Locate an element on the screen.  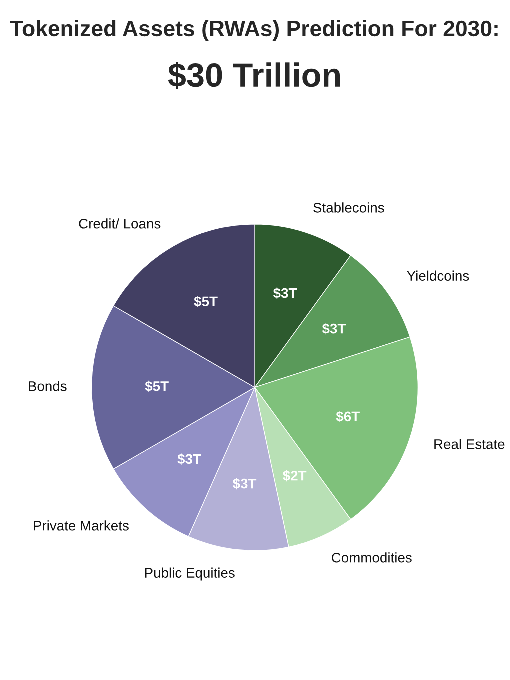
slice-label: Yieldcoins is located at coordinates (438, 276).